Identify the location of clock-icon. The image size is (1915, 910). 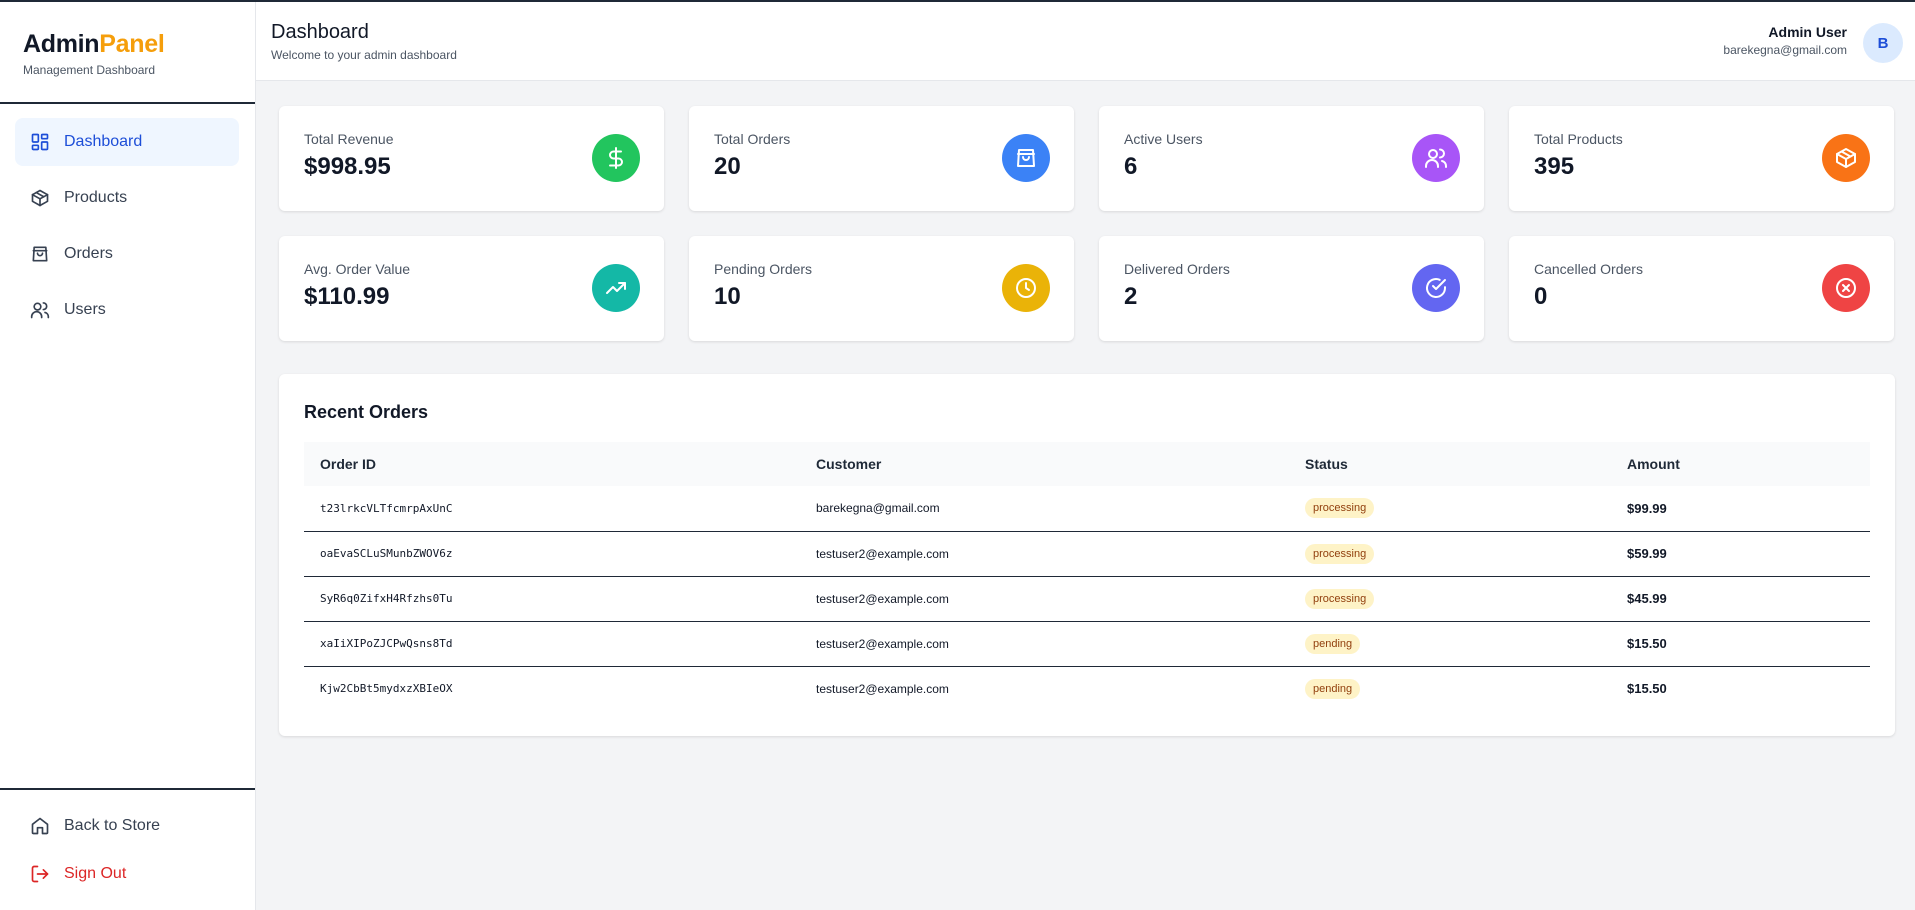
(1026, 288).